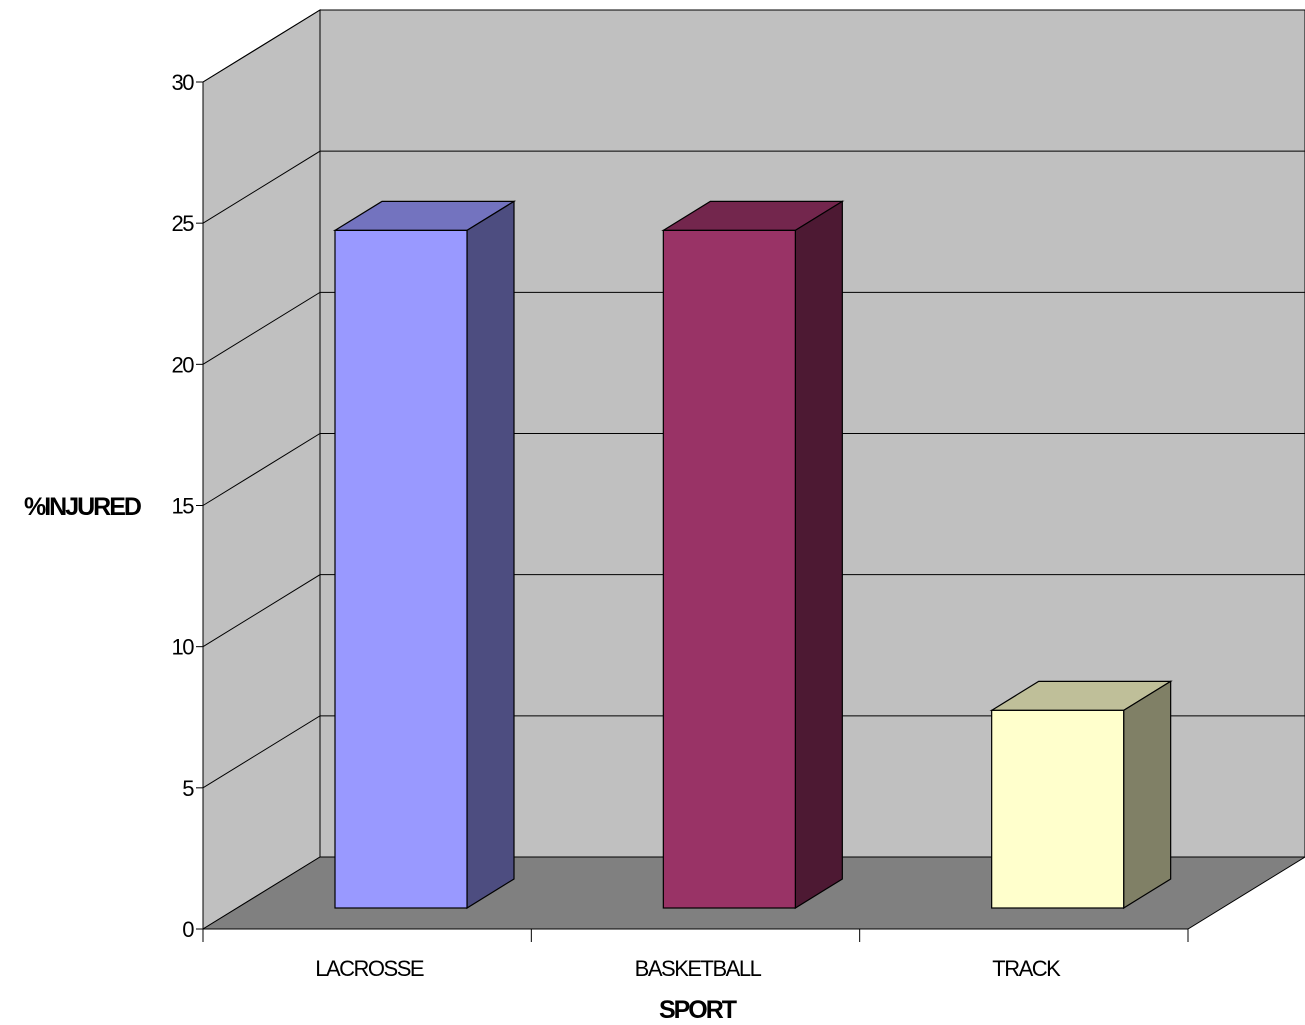  What do you see at coordinates (188, 929) in the screenshot?
I see `y-tick-label: 0` at bounding box center [188, 929].